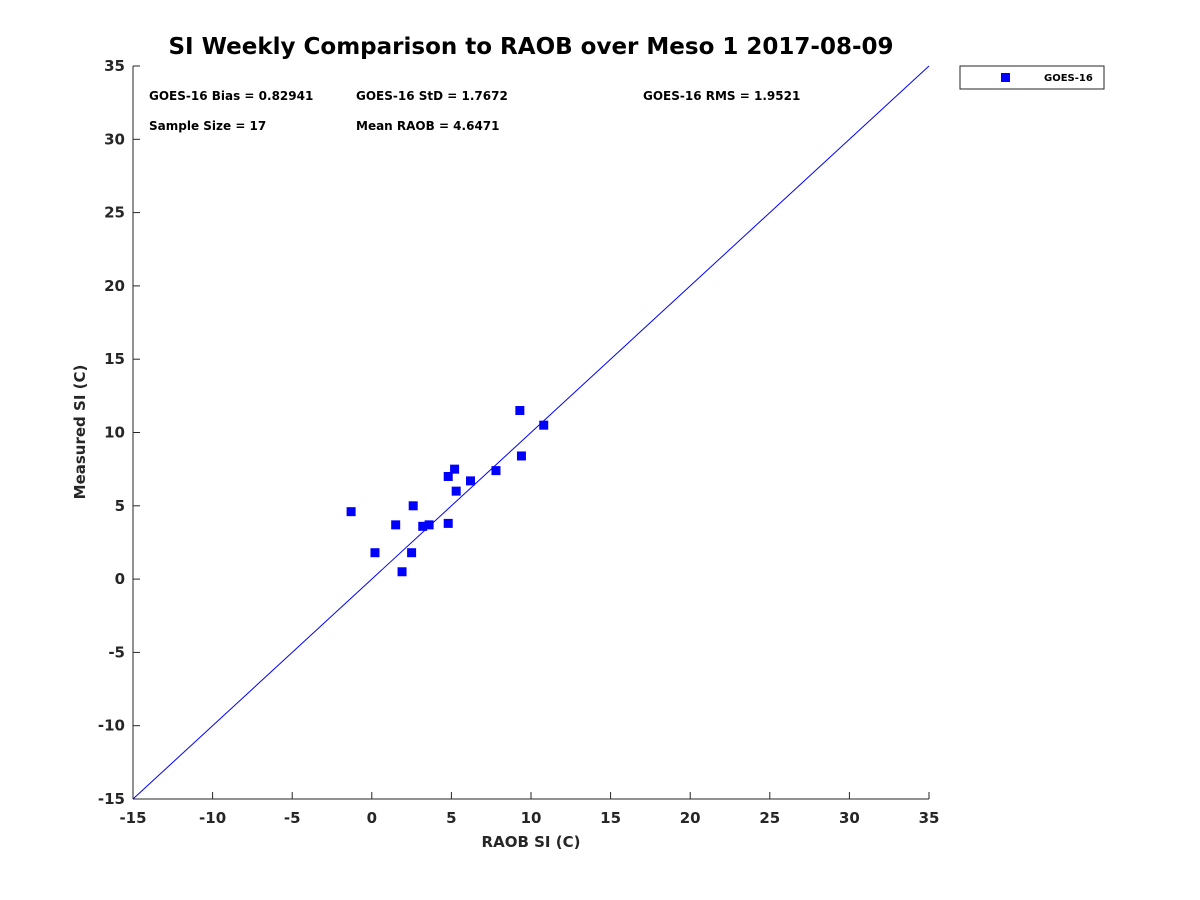 The image size is (1200, 900). Describe the element at coordinates (207, 126) in the screenshot. I see `sample-size-annotation: Sample Size = 17` at that location.